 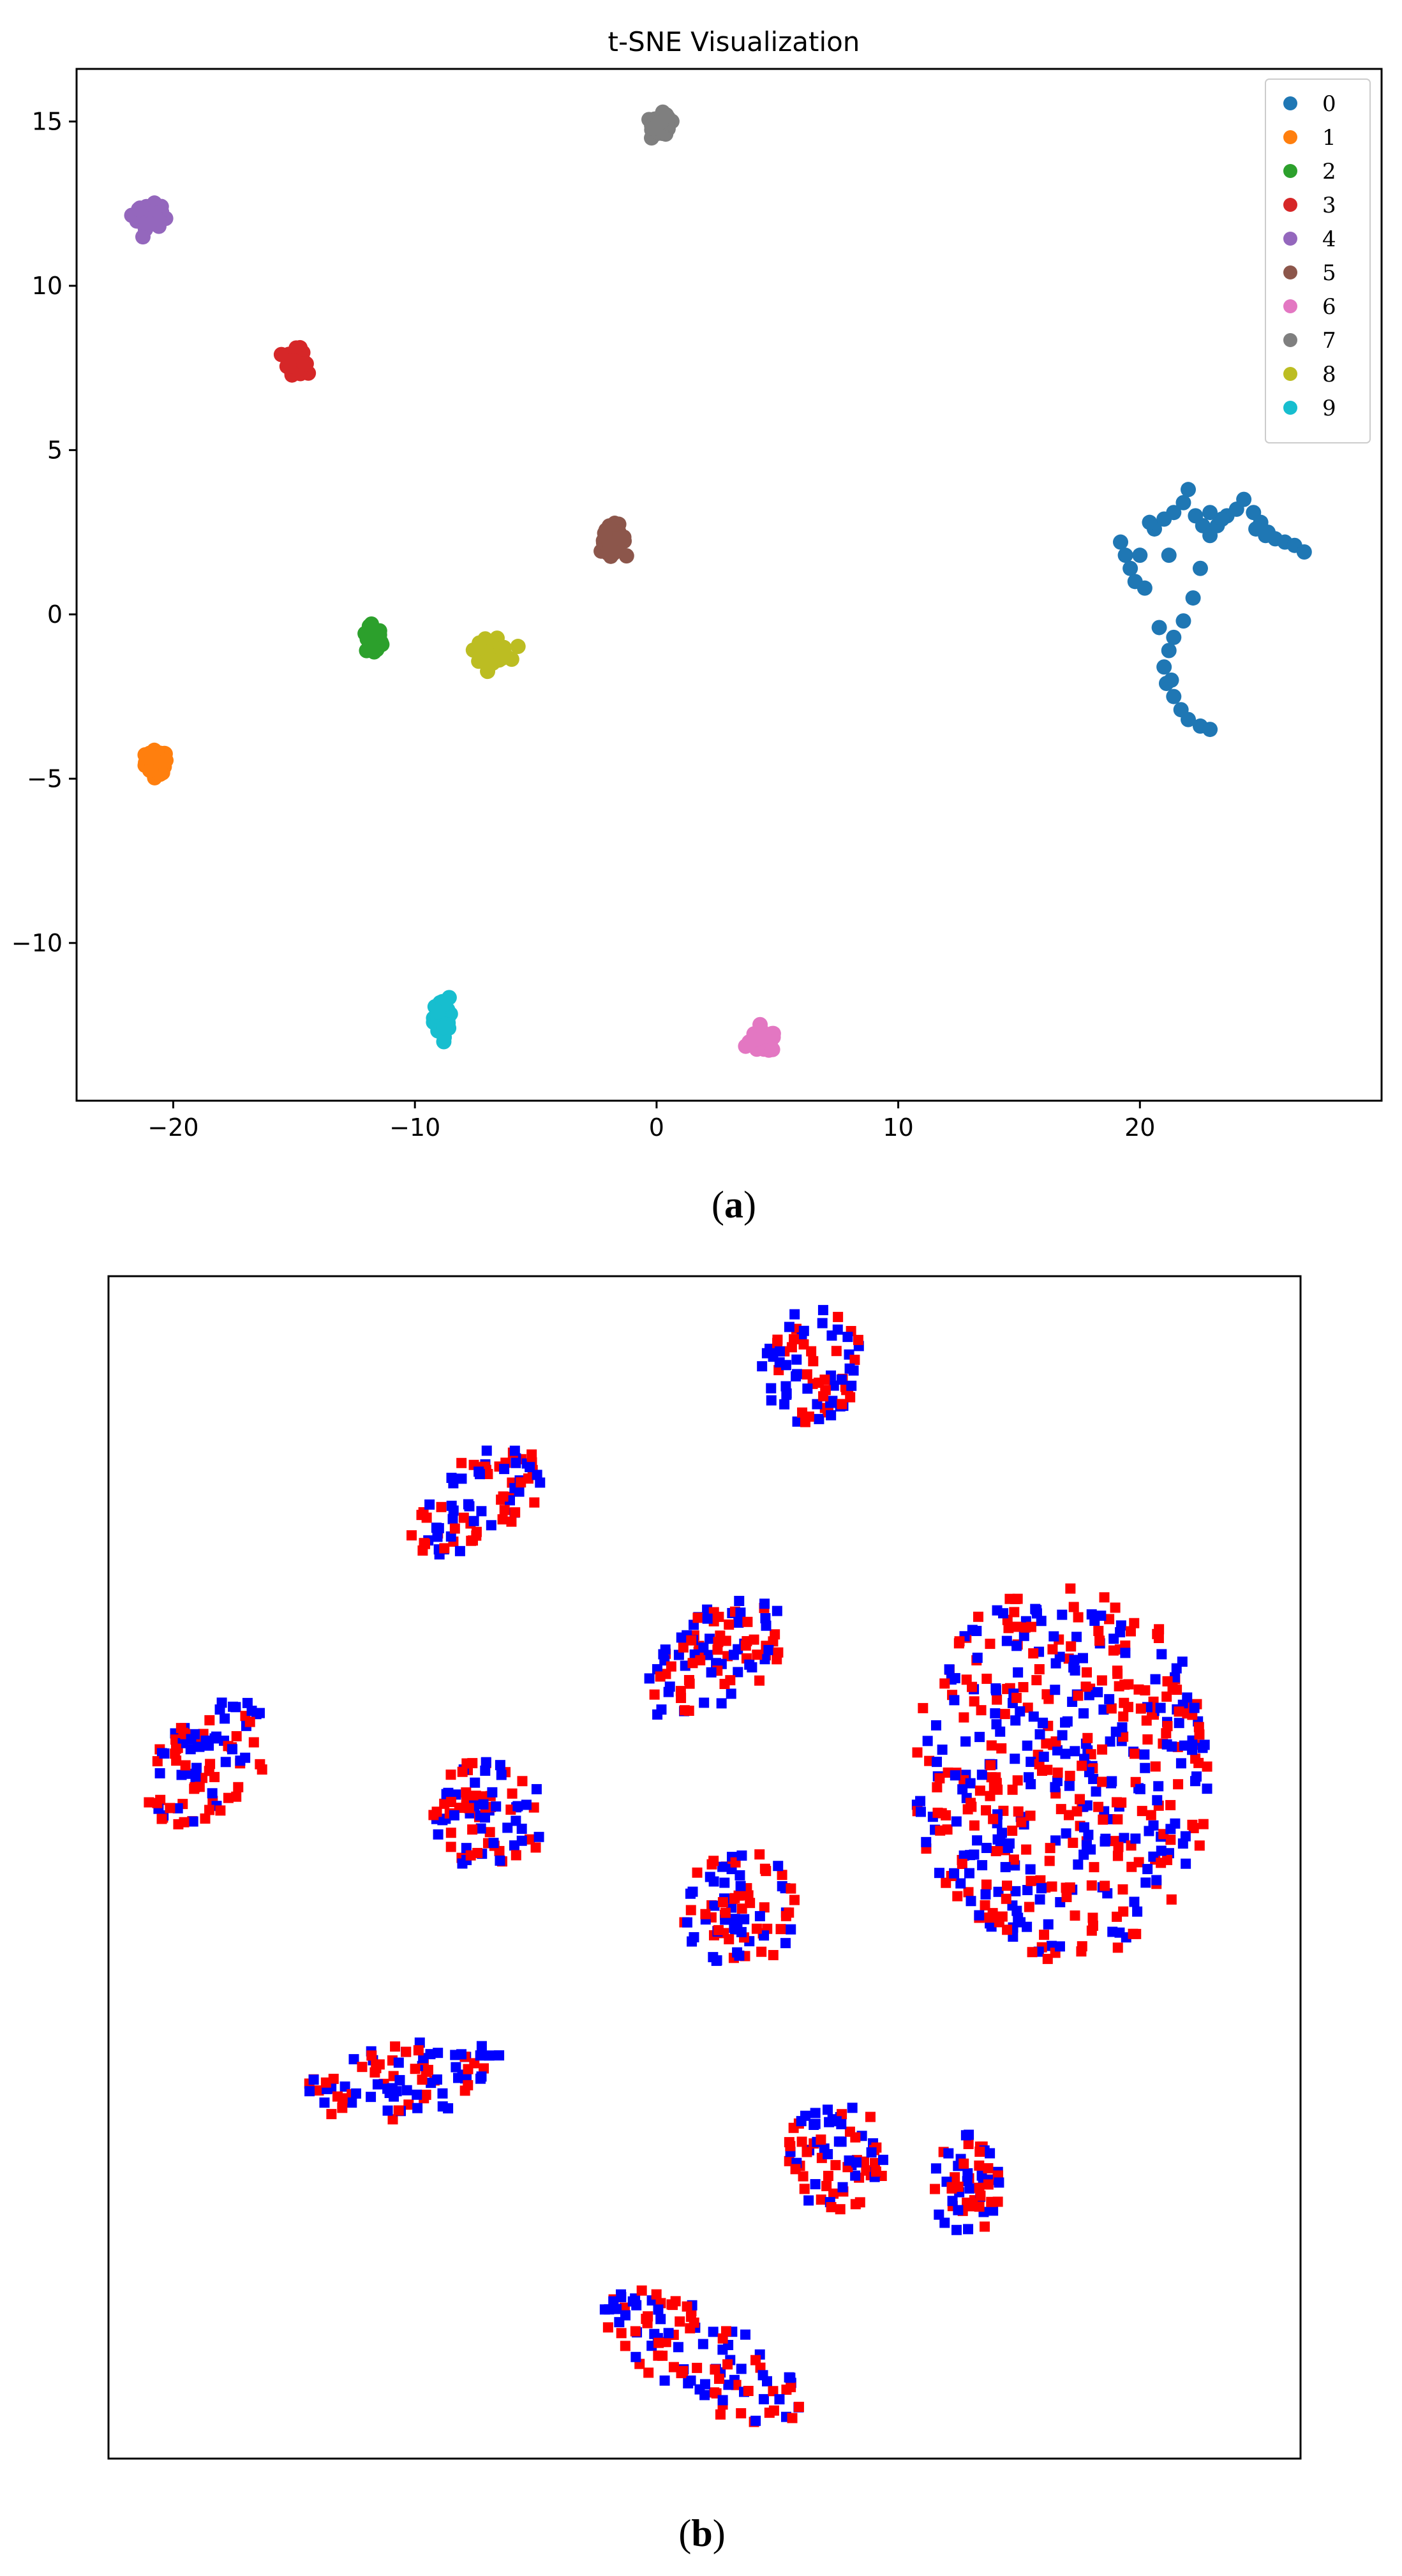 I want to click on y-tick-label: 15, so click(x=47, y=121).